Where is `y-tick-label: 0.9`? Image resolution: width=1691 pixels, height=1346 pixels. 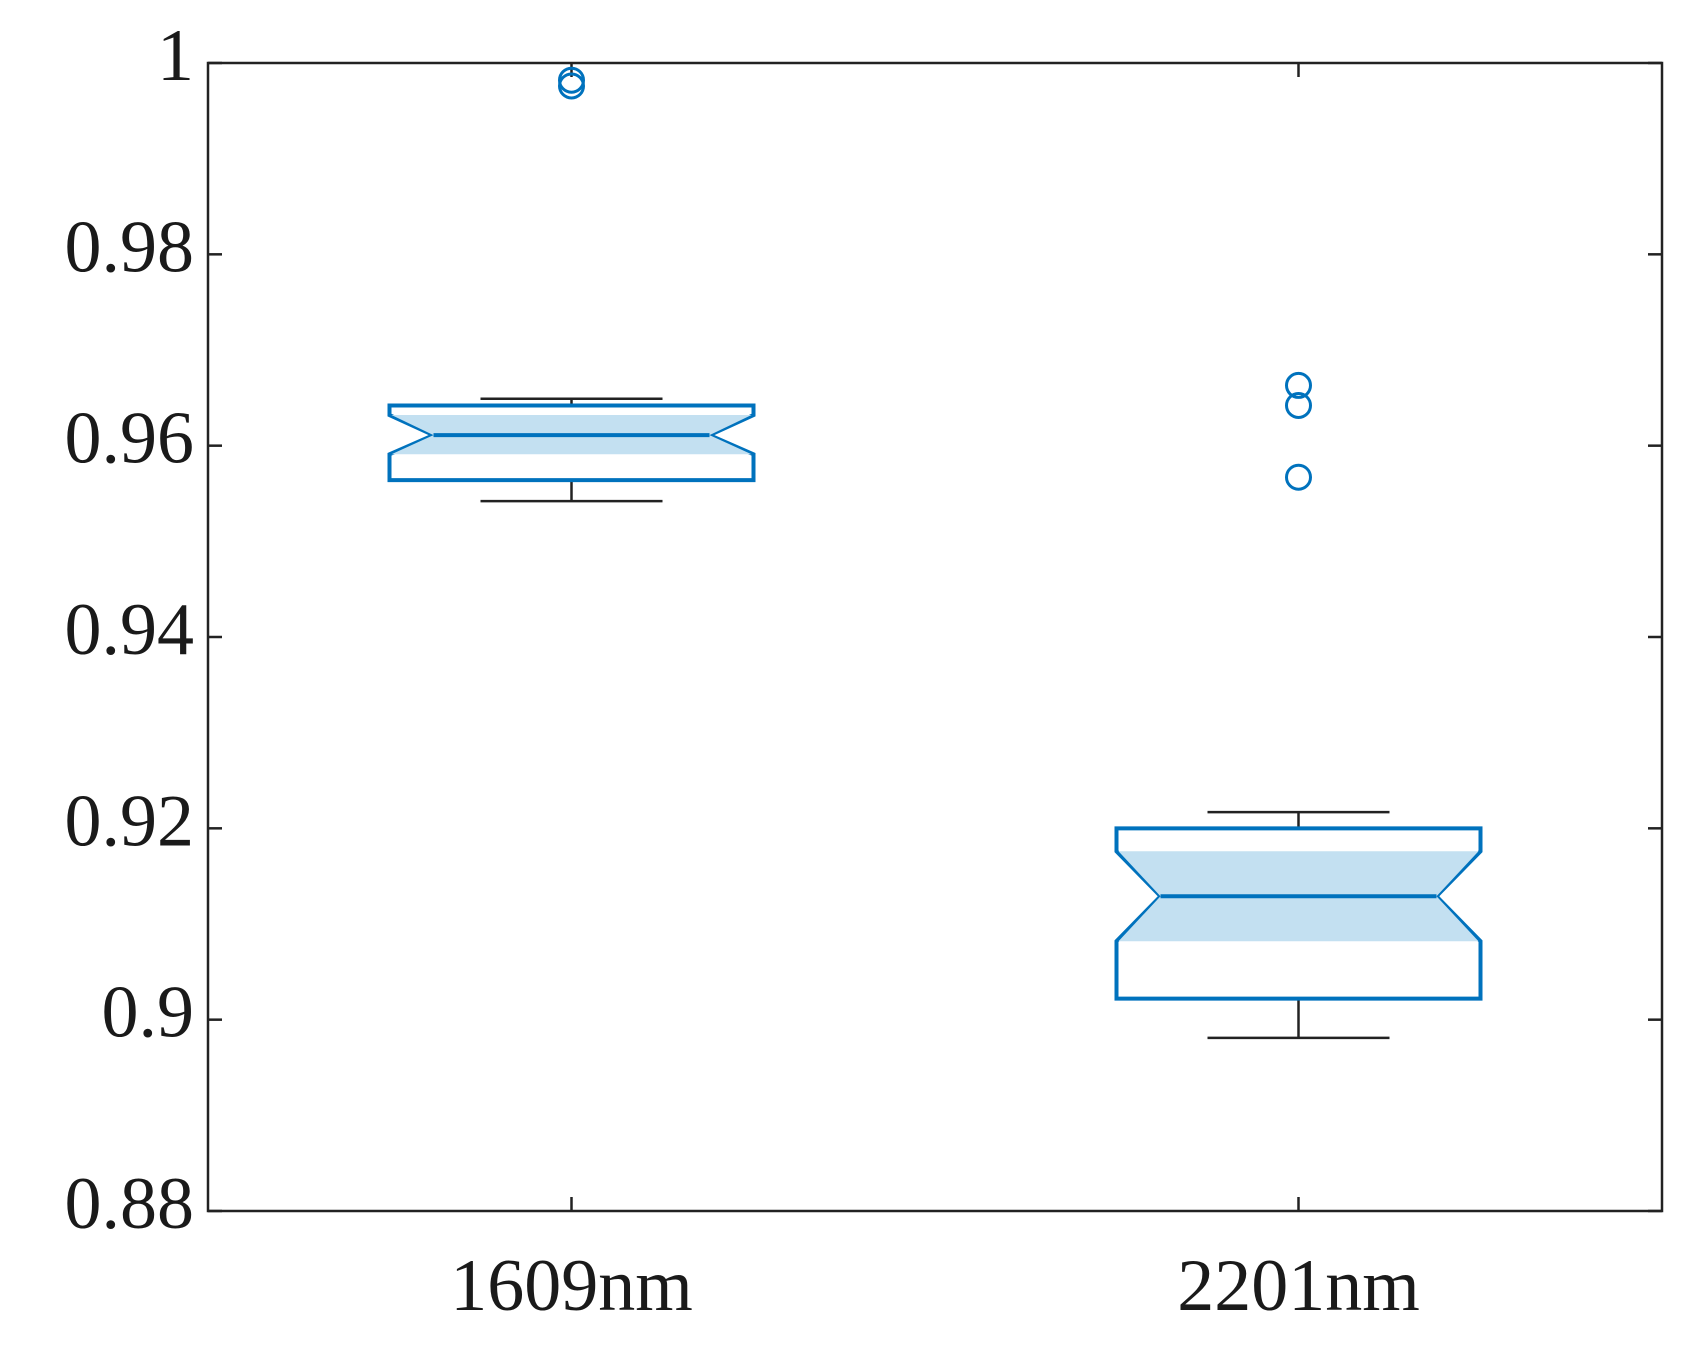
y-tick-label: 0.9 is located at coordinates (148, 1013).